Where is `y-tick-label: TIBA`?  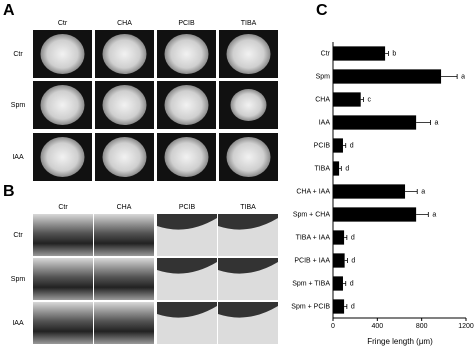 y-tick-label: TIBA is located at coordinates (322, 168).